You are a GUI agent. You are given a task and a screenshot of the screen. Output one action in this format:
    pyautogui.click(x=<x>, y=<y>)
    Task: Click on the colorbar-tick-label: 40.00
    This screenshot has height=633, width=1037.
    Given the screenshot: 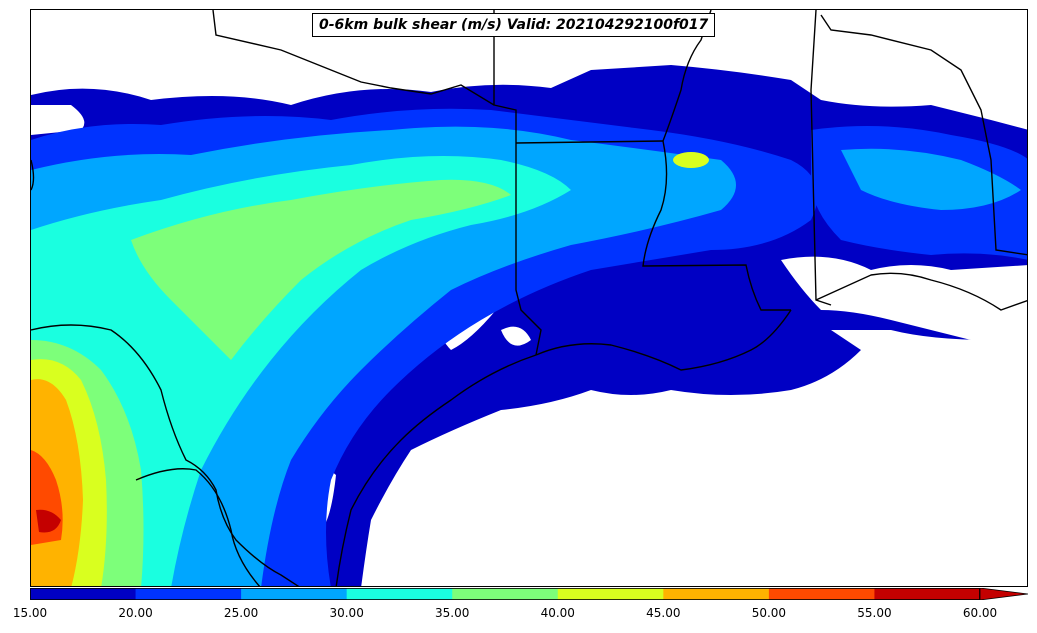 What is the action you would take?
    pyautogui.click(x=557, y=613)
    